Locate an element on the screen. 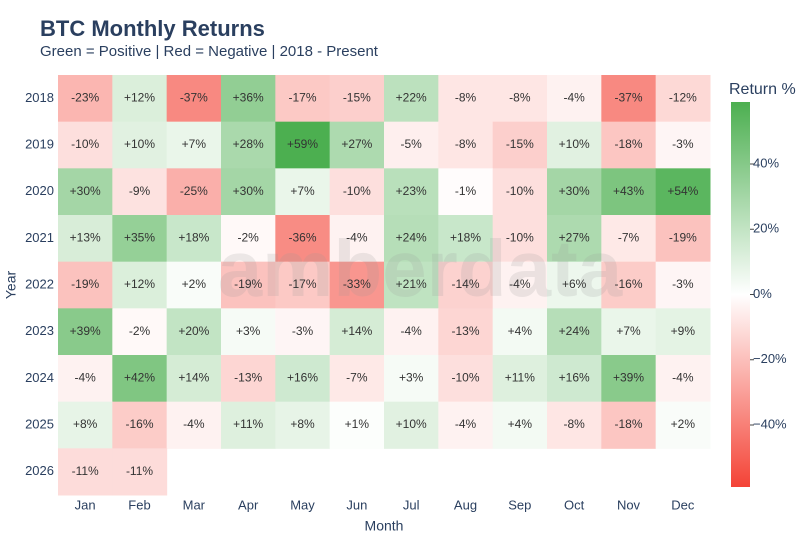 This screenshot has width=810, height=540. cell-label: +3% is located at coordinates (411, 378).